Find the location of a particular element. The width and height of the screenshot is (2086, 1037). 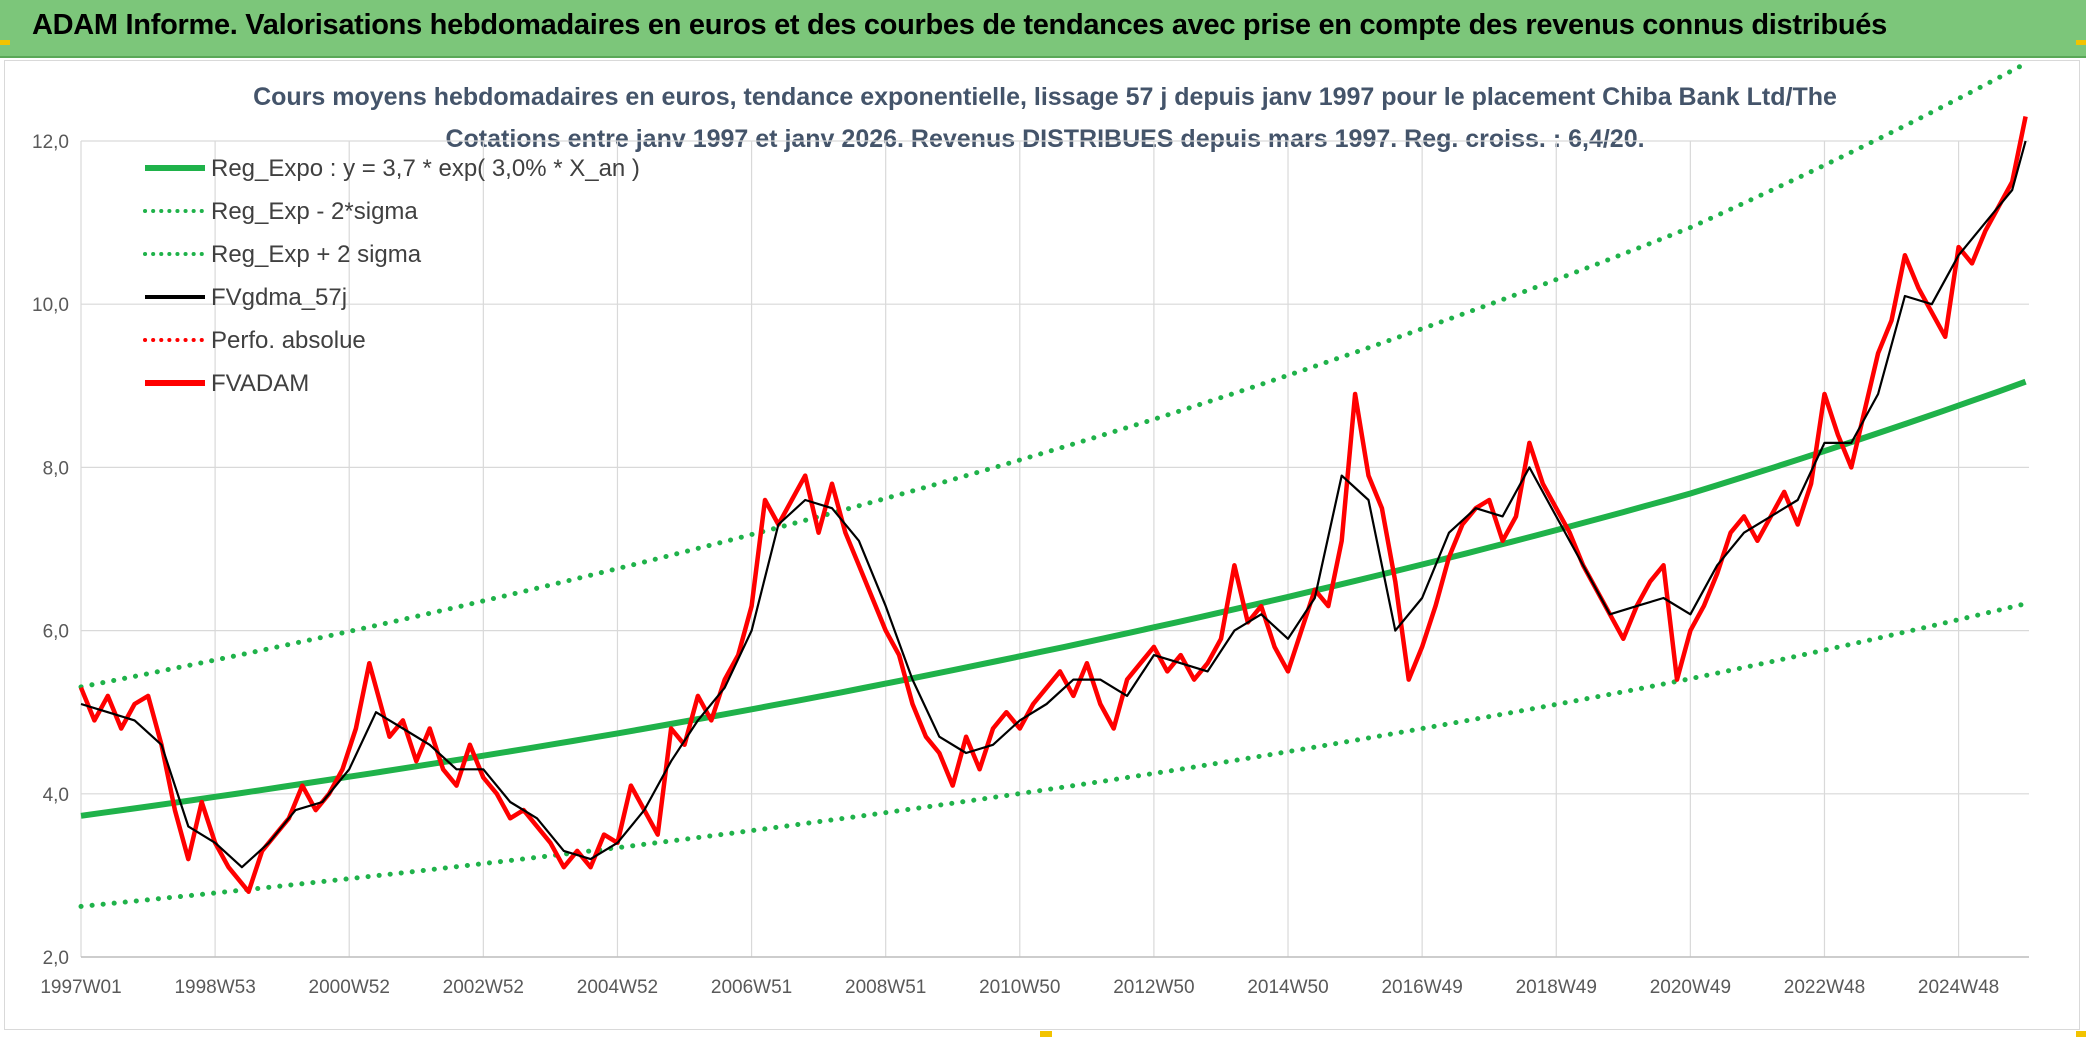

corner-mark-top-right is located at coordinates (2081, 42).